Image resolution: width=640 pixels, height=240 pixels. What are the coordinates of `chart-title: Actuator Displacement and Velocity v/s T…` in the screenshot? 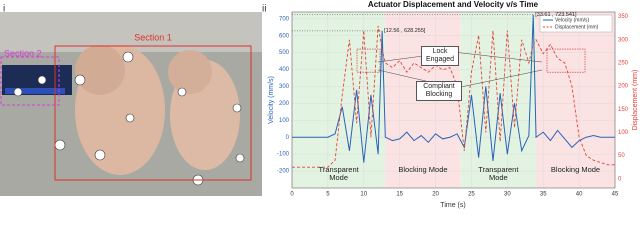 It's located at (453, 4).